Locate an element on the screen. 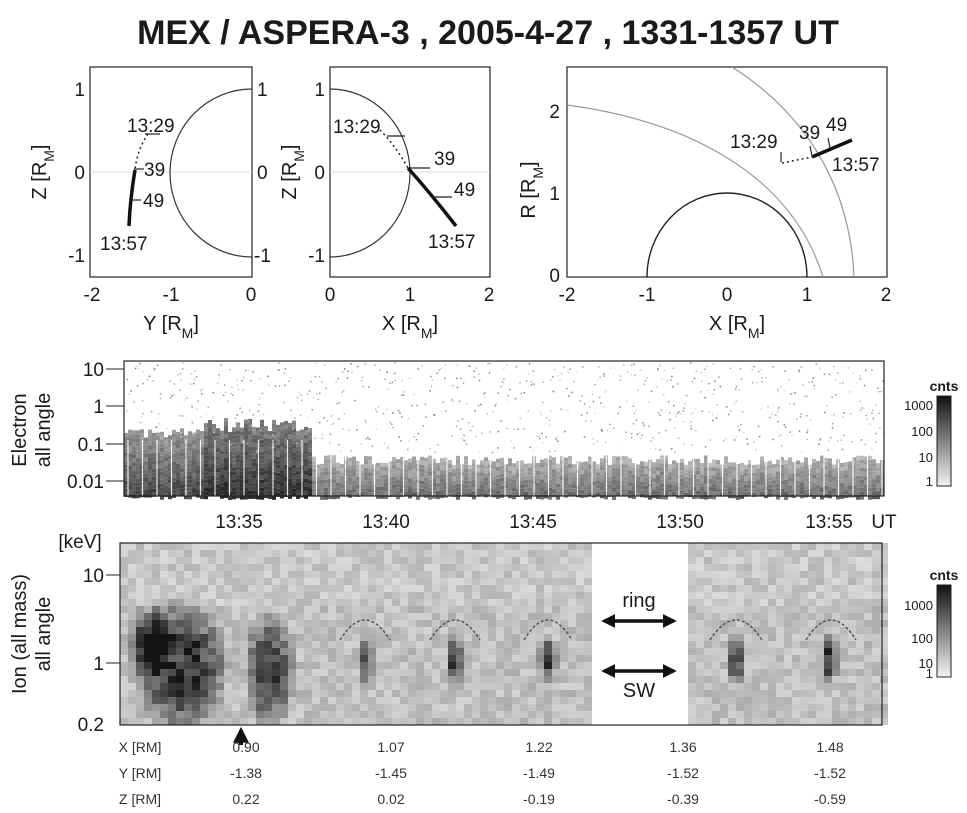 The image size is (967, 813). orbit-label-end: 13:57 is located at coordinates (856, 165).